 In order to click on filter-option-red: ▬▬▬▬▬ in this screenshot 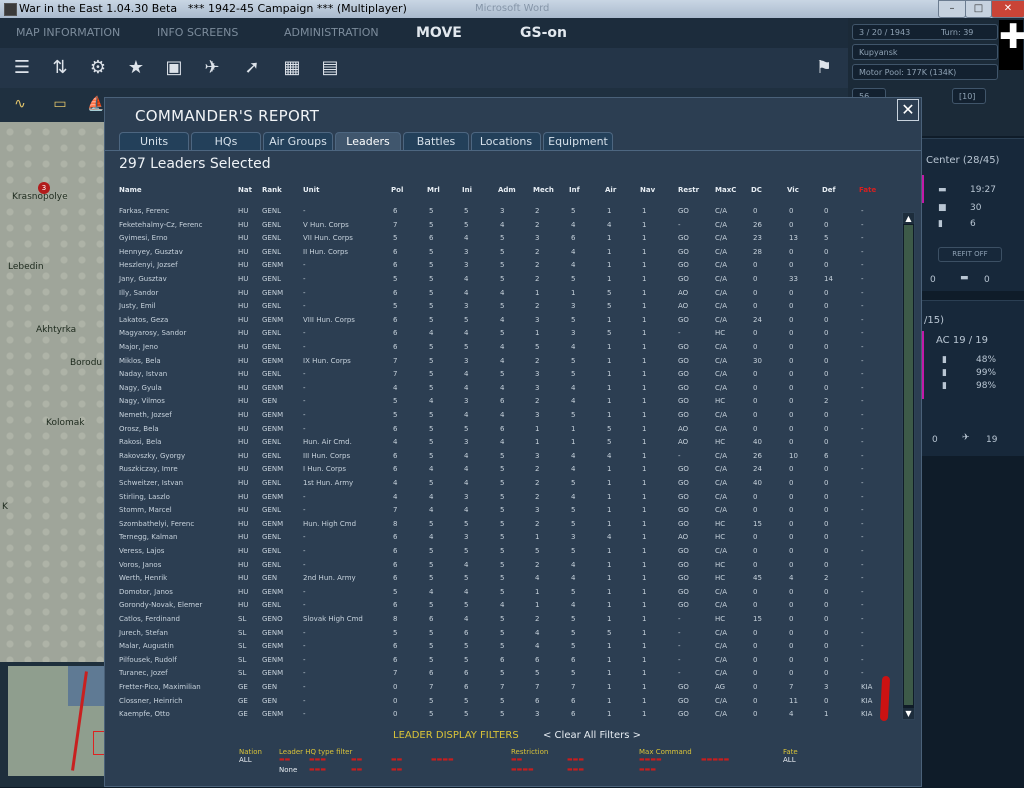, I will do `click(715, 759)`.